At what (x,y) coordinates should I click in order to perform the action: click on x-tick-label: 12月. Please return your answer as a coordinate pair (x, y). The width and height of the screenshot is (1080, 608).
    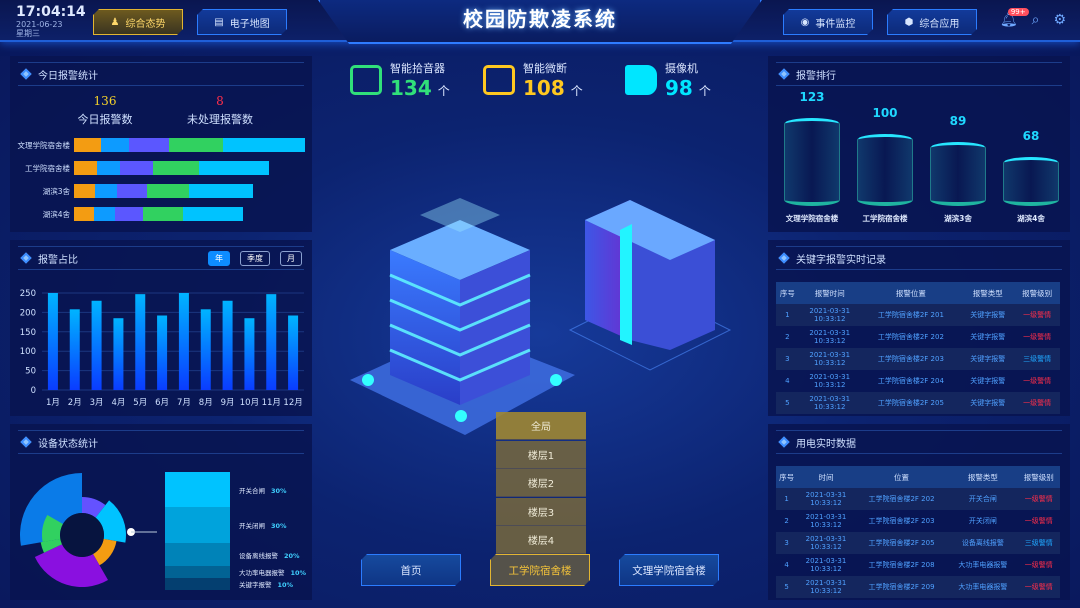
    Looking at the image, I should click on (292, 403).